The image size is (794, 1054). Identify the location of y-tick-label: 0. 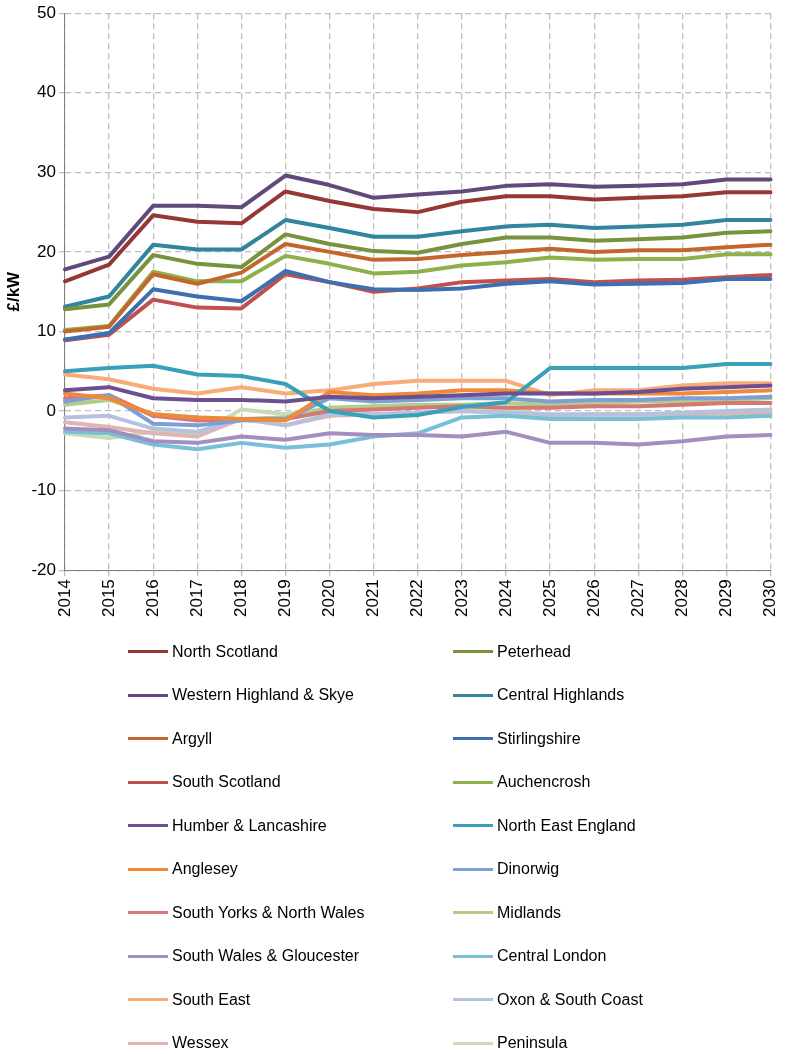
(51, 410).